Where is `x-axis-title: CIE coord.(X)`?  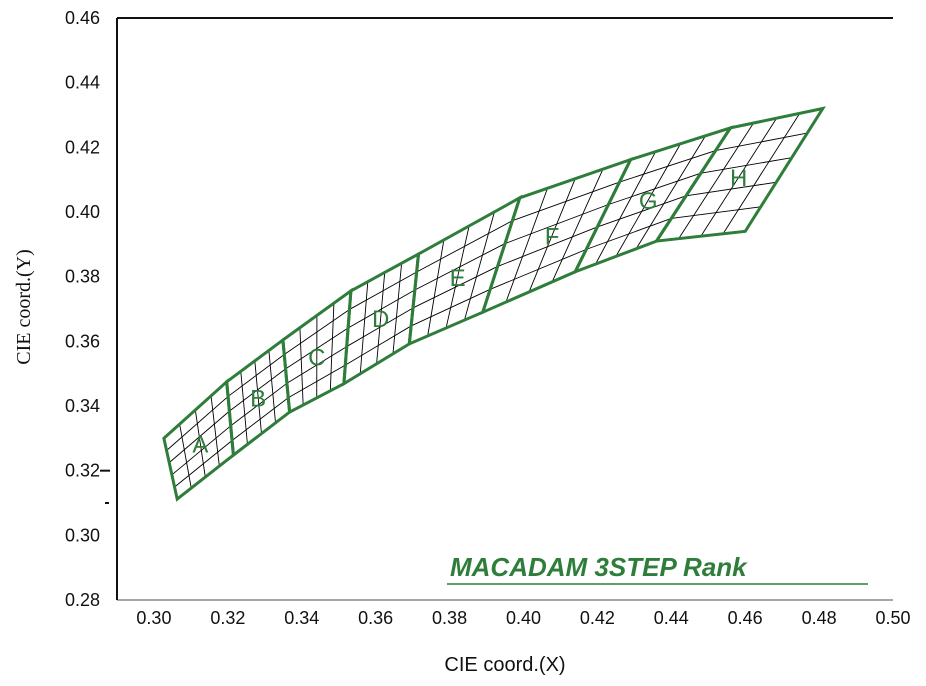
x-axis-title: CIE coord.(X) is located at coordinates (504, 665).